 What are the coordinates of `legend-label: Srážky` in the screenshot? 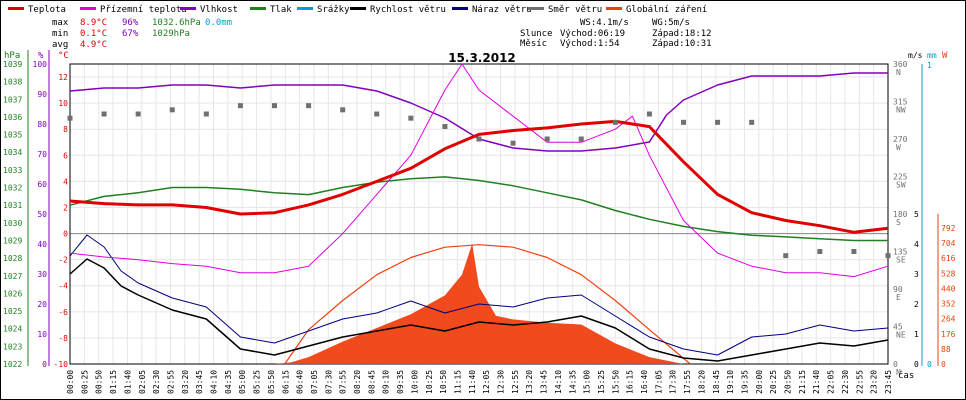 It's located at (333, 10).